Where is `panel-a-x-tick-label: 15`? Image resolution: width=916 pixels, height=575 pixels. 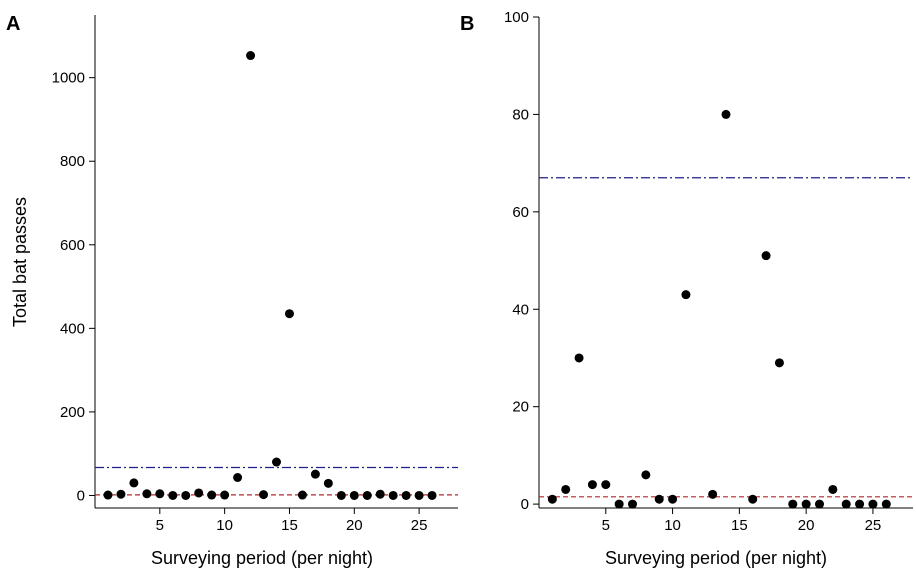
panel-a-x-tick-label: 15 is located at coordinates (289, 525).